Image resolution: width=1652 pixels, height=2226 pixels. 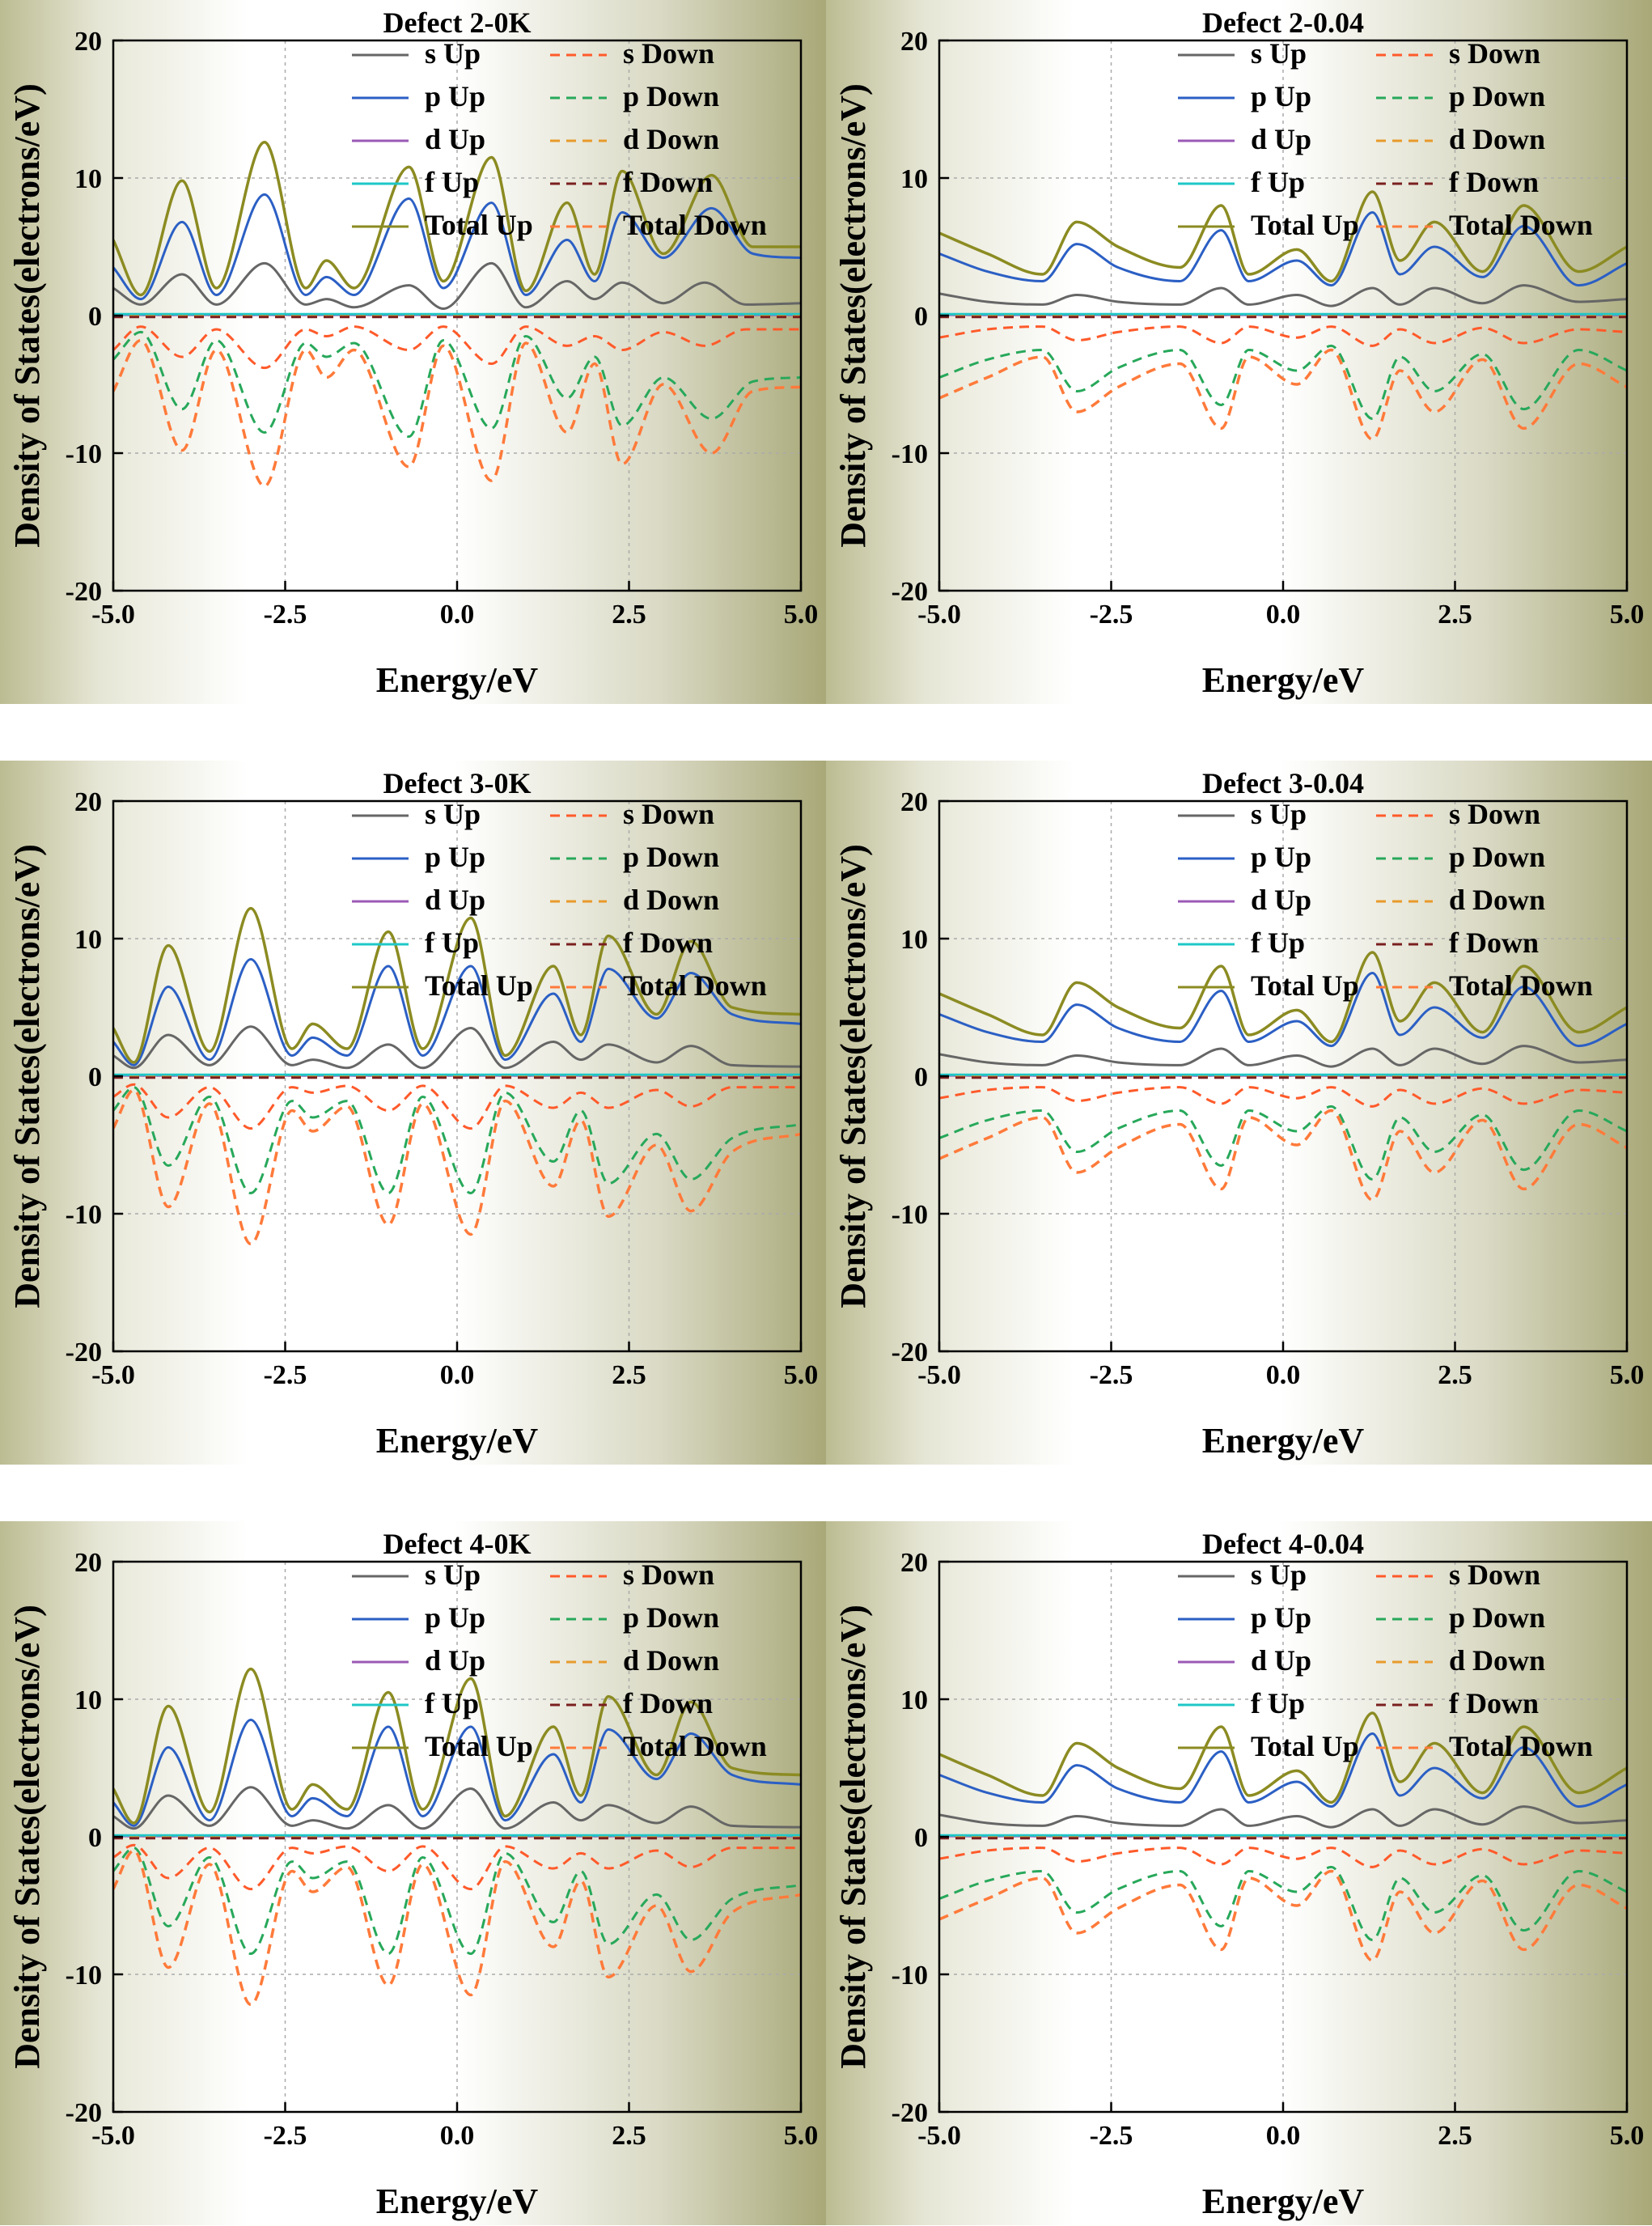 What do you see at coordinates (1283, 1544) in the screenshot?
I see `chart-title: Defect 4-0.04` at bounding box center [1283, 1544].